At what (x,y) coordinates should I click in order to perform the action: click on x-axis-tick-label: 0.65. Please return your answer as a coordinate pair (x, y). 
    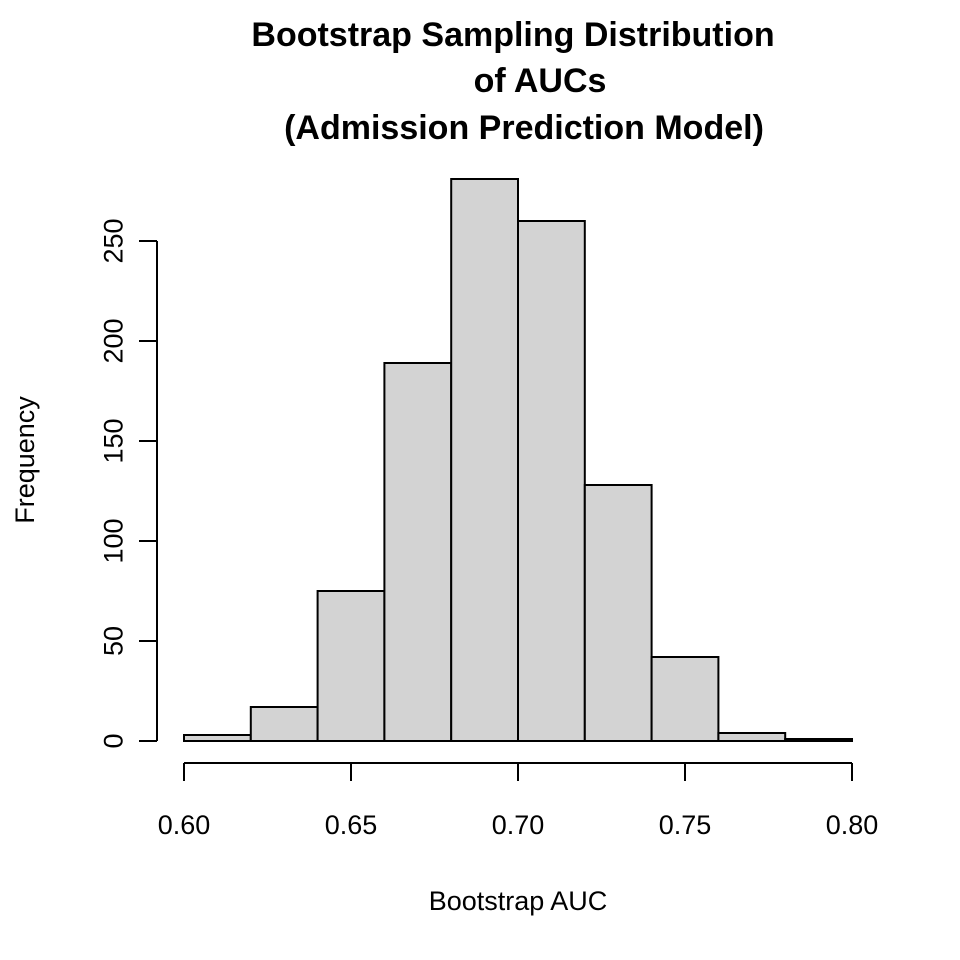
    Looking at the image, I should click on (351, 825).